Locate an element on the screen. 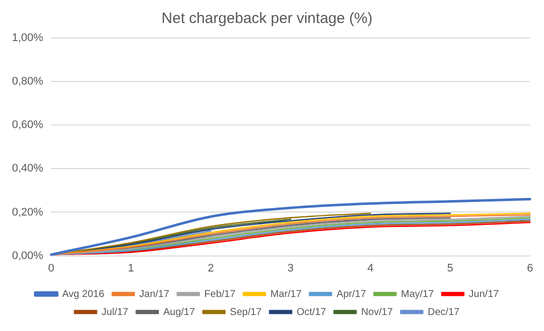 This screenshot has width=544, height=331. x-tick-label: 2 is located at coordinates (211, 268).